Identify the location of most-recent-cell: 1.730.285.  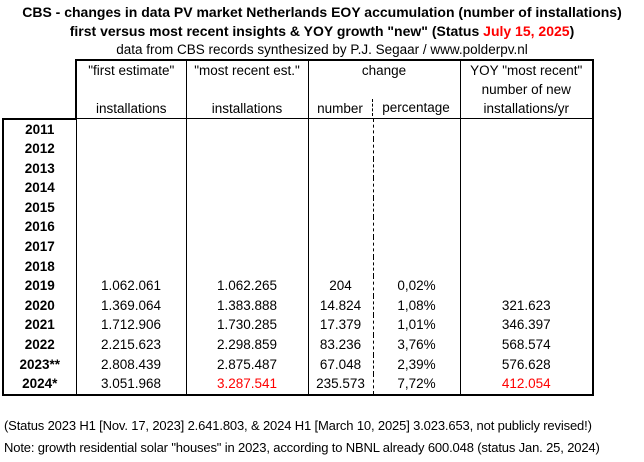
(247, 325).